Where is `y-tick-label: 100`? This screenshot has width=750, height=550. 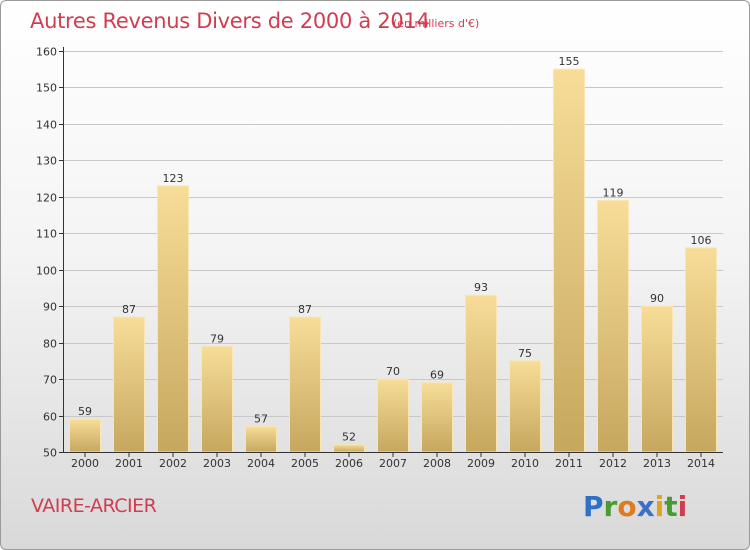 y-tick-label: 100 is located at coordinates (46, 271).